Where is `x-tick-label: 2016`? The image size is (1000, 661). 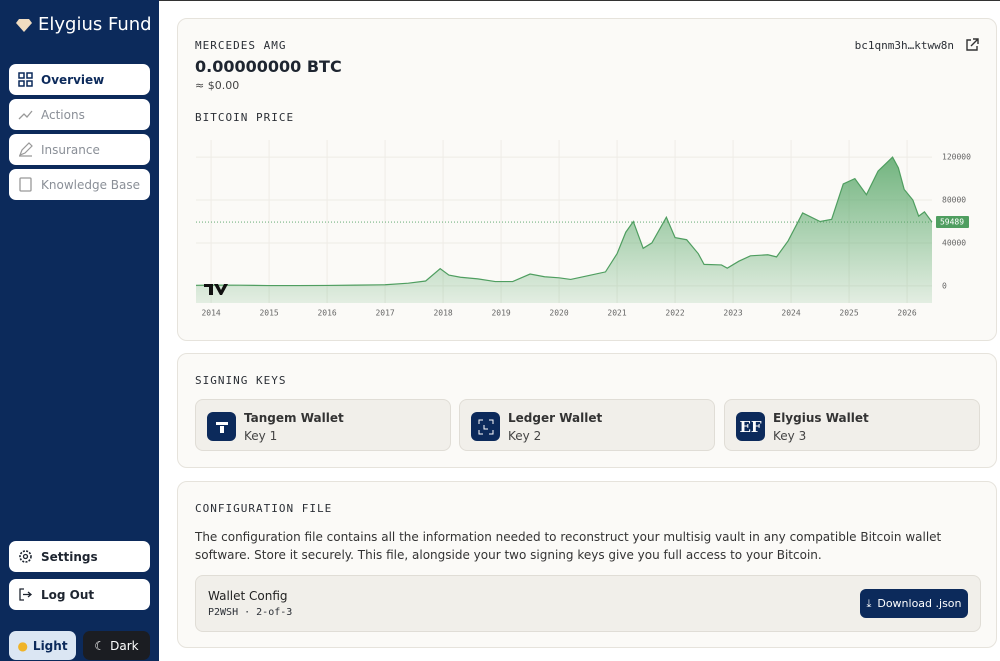 x-tick-label: 2016 is located at coordinates (326, 313).